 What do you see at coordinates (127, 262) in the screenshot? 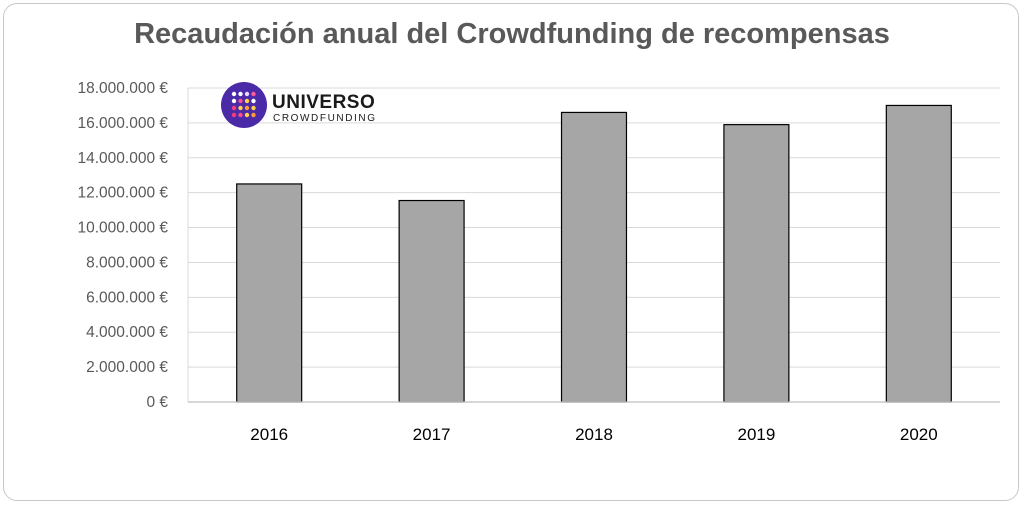
I see `y-tick-label: 8.000.000 €` at bounding box center [127, 262].